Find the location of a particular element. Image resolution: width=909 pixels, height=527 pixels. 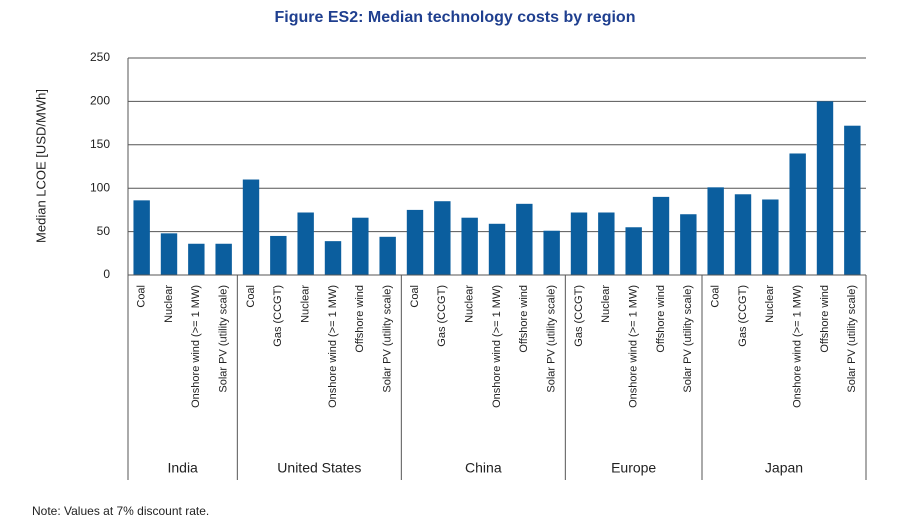

y-tick-label: 0 is located at coordinates (106, 274).